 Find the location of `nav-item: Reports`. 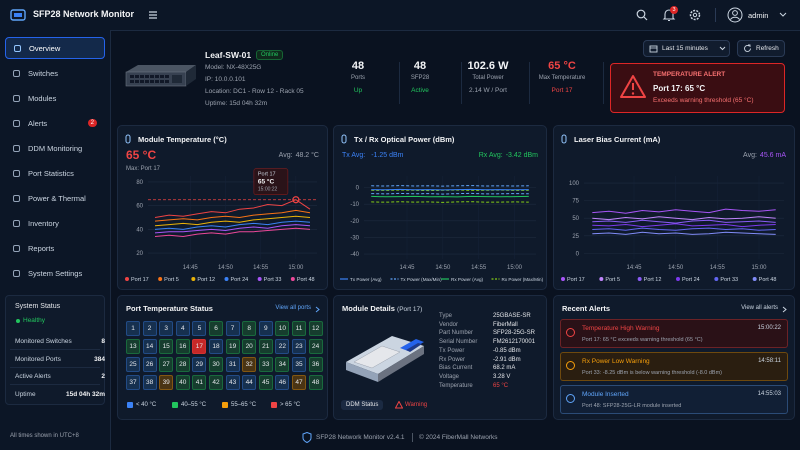

nav-item: Reports is located at coordinates (55, 249).